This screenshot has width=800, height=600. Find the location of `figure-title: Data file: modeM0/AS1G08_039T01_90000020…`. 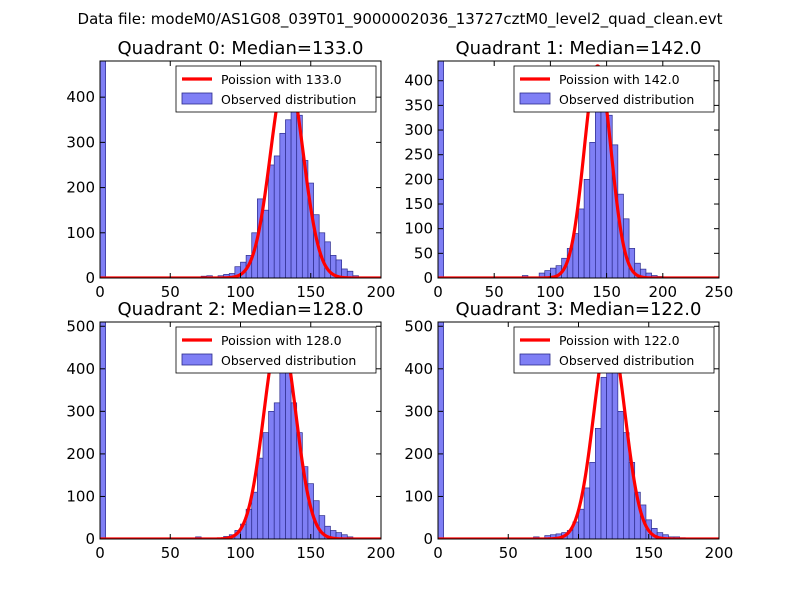

figure-title: Data file: modeM0/AS1G08_039T01_90000020… is located at coordinates (400, 19).